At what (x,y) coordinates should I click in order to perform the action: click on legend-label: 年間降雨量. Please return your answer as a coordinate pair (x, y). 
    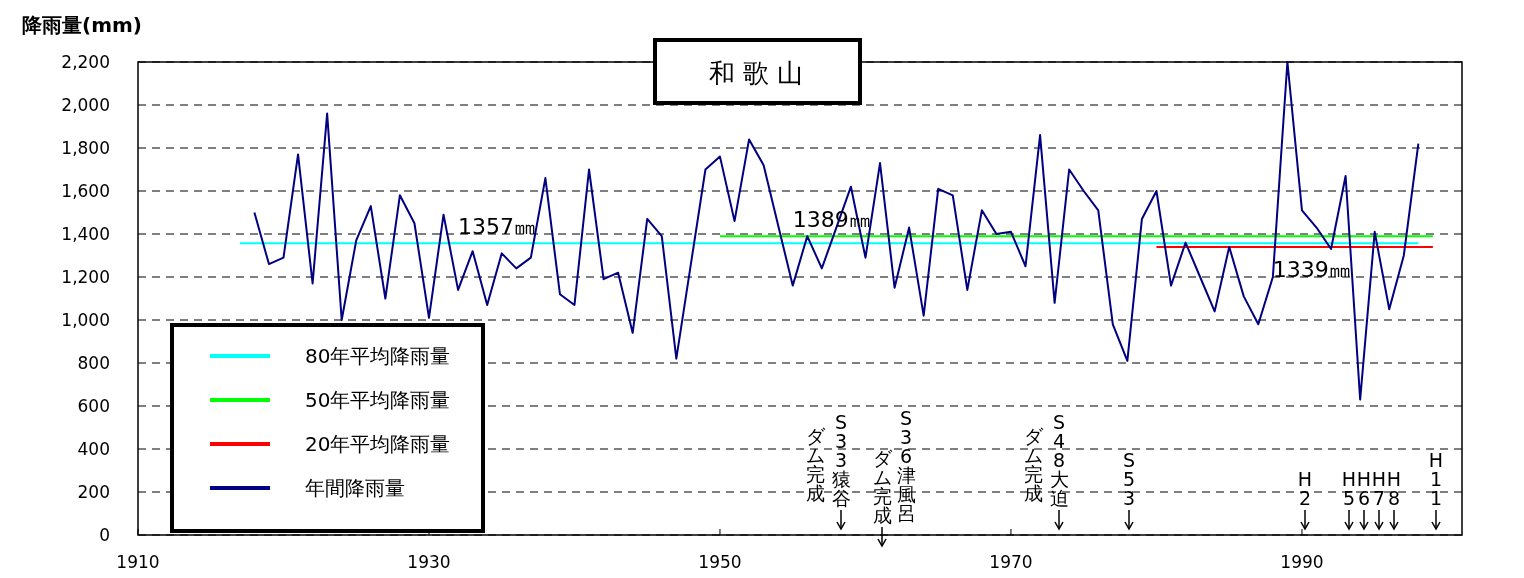
    Looking at the image, I should click on (355, 488).